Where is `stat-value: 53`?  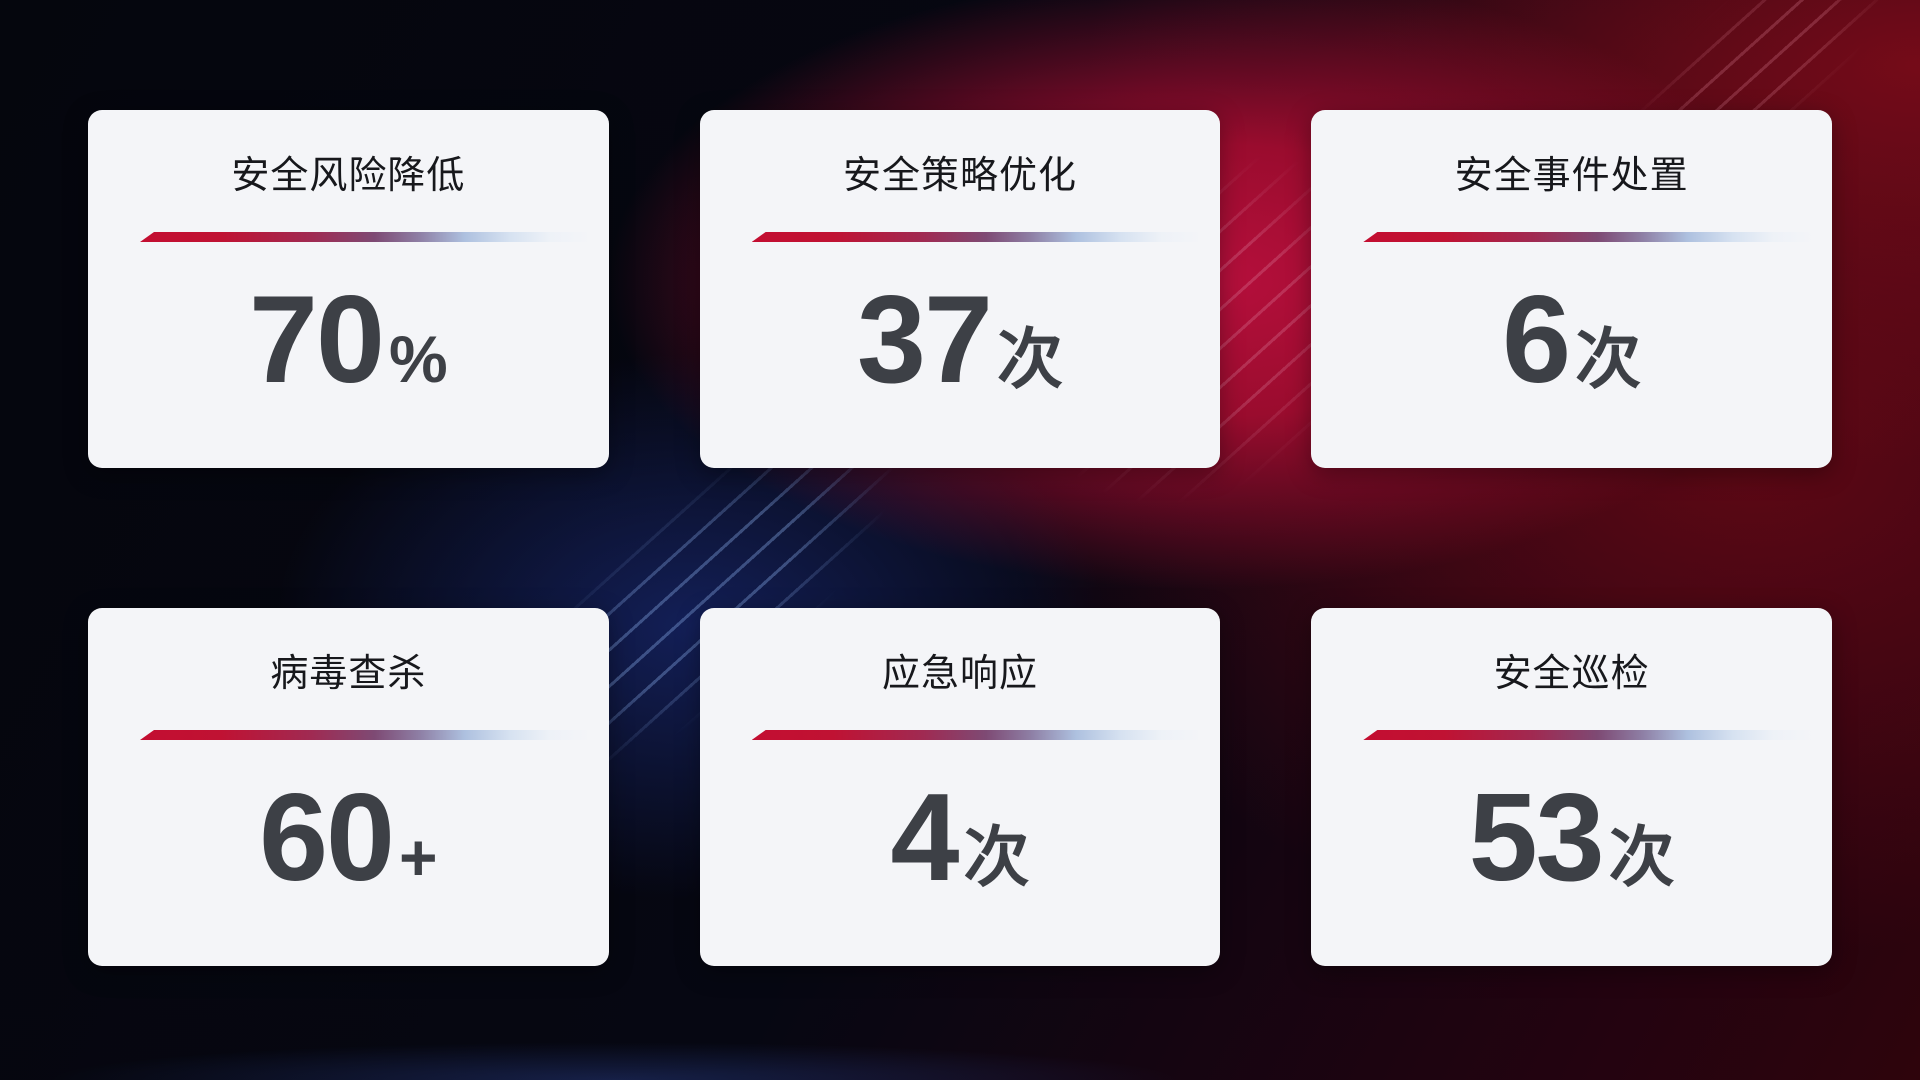
stat-value: 53 is located at coordinates (1536, 838).